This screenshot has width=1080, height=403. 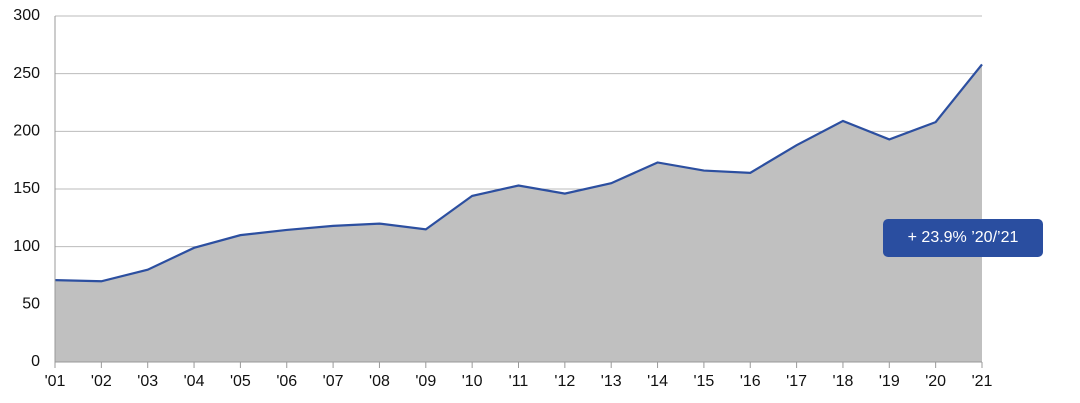 What do you see at coordinates (703, 381) in the screenshot?
I see `x-tick-label: '15` at bounding box center [703, 381].